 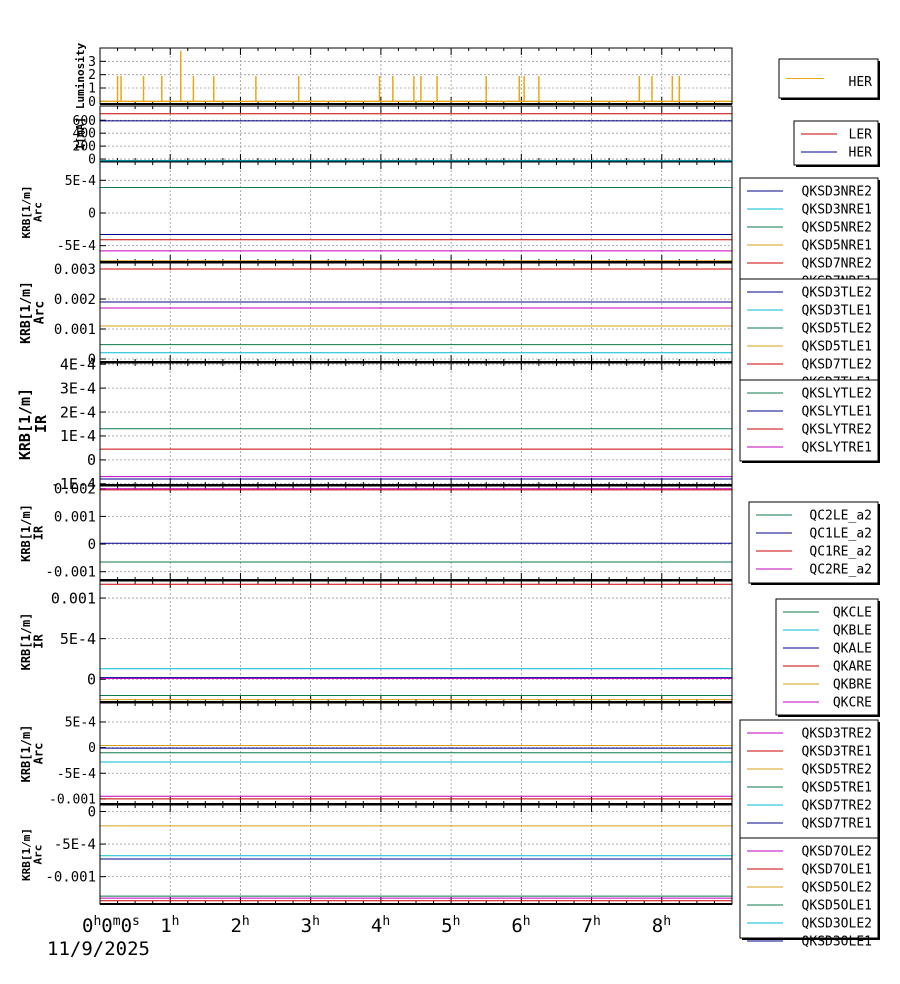 What do you see at coordinates (450, 926) in the screenshot?
I see `x-tick-label: 5h` at bounding box center [450, 926].